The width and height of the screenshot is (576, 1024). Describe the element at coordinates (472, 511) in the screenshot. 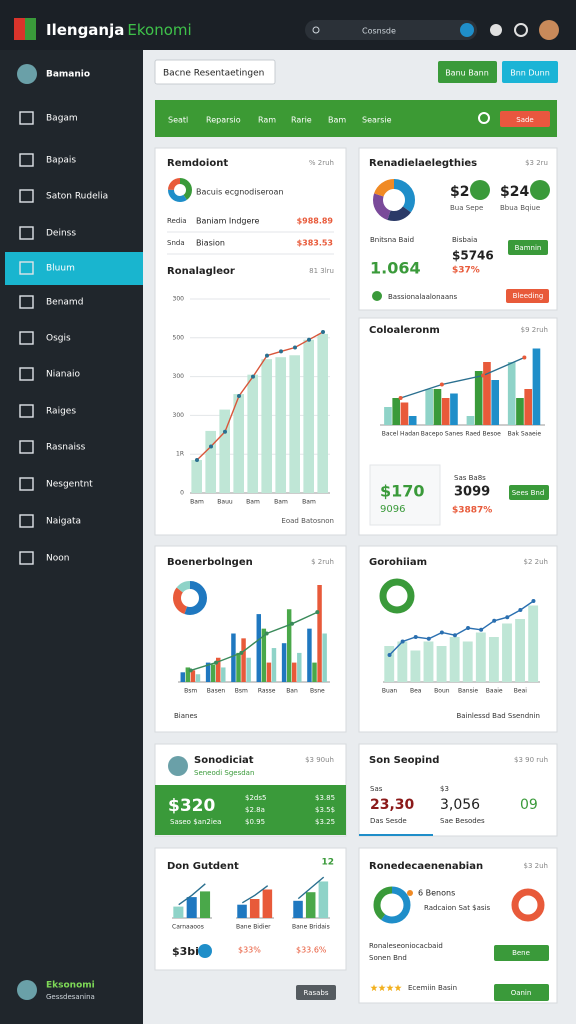

I see `label: $3887%` at that location.